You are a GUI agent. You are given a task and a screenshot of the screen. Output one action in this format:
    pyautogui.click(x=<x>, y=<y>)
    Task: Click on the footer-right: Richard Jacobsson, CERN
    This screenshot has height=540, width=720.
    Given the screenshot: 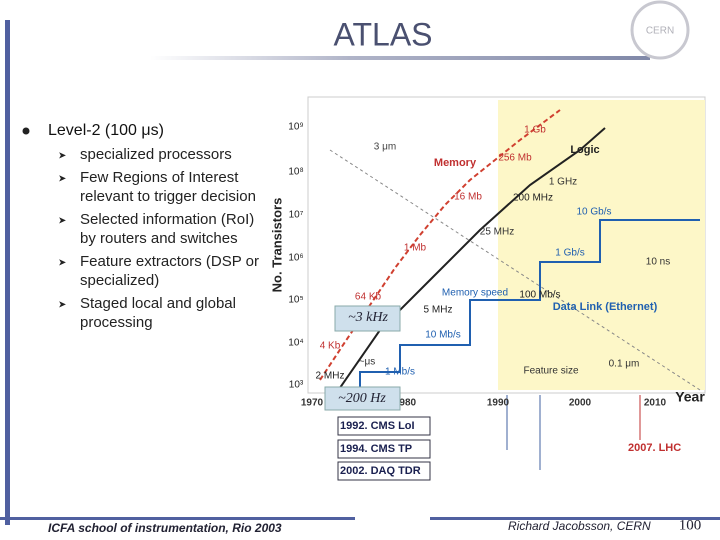 What is the action you would take?
    pyautogui.click(x=579, y=526)
    